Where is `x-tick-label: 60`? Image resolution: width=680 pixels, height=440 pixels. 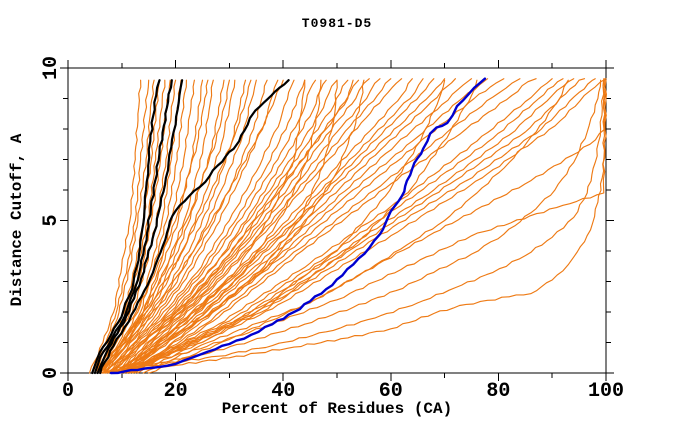 x-tick-label: 60 is located at coordinates (391, 391).